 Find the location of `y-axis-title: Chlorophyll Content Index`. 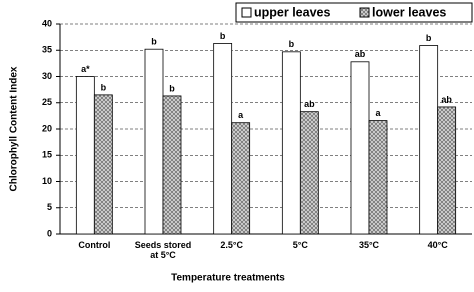

y-axis-title: Chlorophyll Content Index is located at coordinates (14, 128).